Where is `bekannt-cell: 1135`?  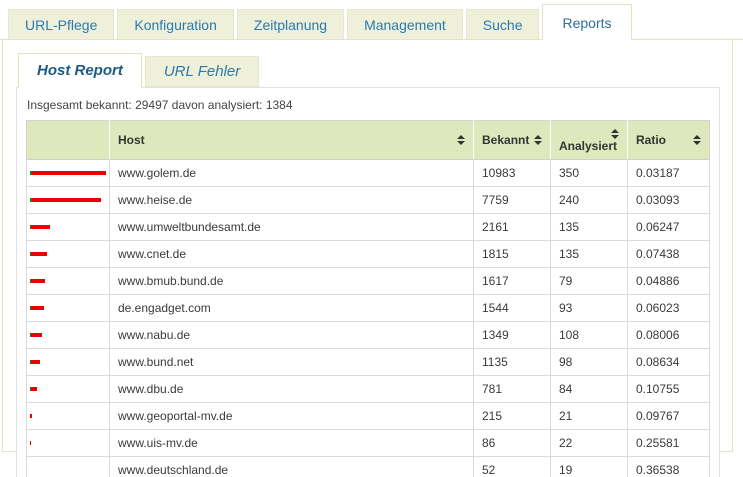 bekannt-cell: 1135 is located at coordinates (512, 362).